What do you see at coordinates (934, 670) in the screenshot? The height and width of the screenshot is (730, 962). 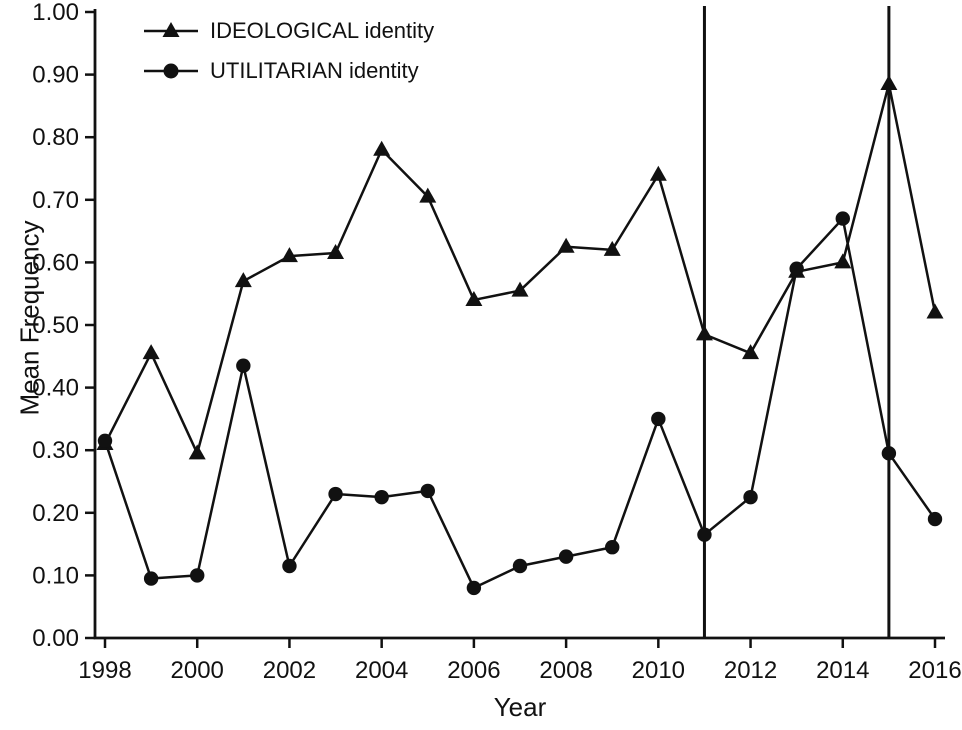 I see `x-tick-label: 2016` at bounding box center [934, 670].